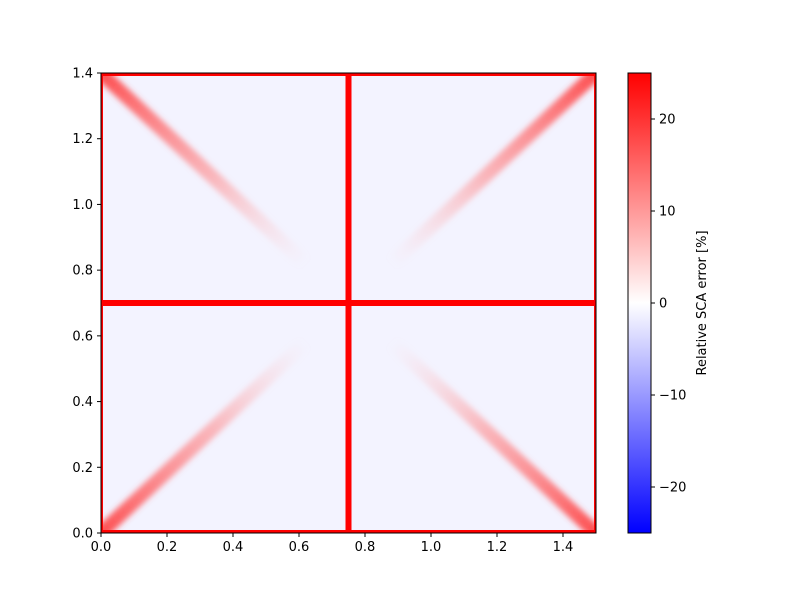  What do you see at coordinates (82, 139) in the screenshot?
I see `y-tick-label: 1.2` at bounding box center [82, 139].